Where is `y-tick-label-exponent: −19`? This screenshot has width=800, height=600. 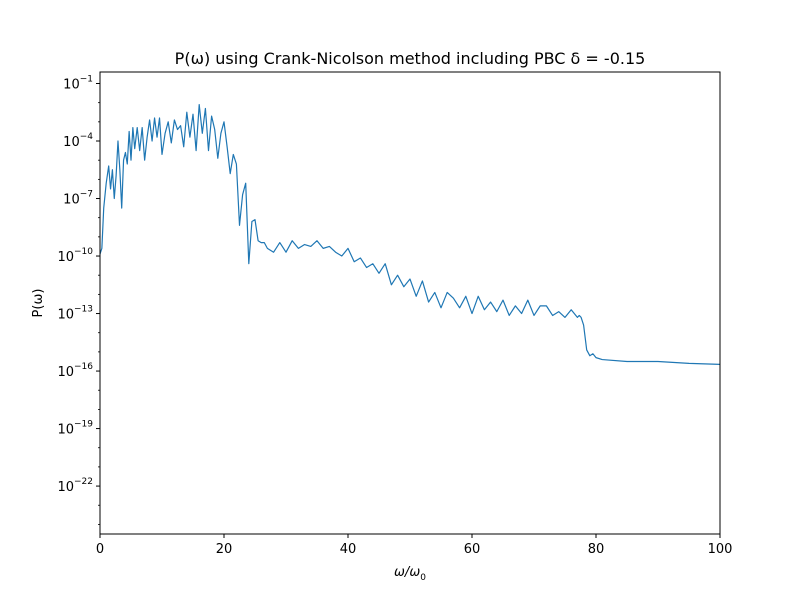 y-tick-label-exponent: −19 is located at coordinates (83, 425).